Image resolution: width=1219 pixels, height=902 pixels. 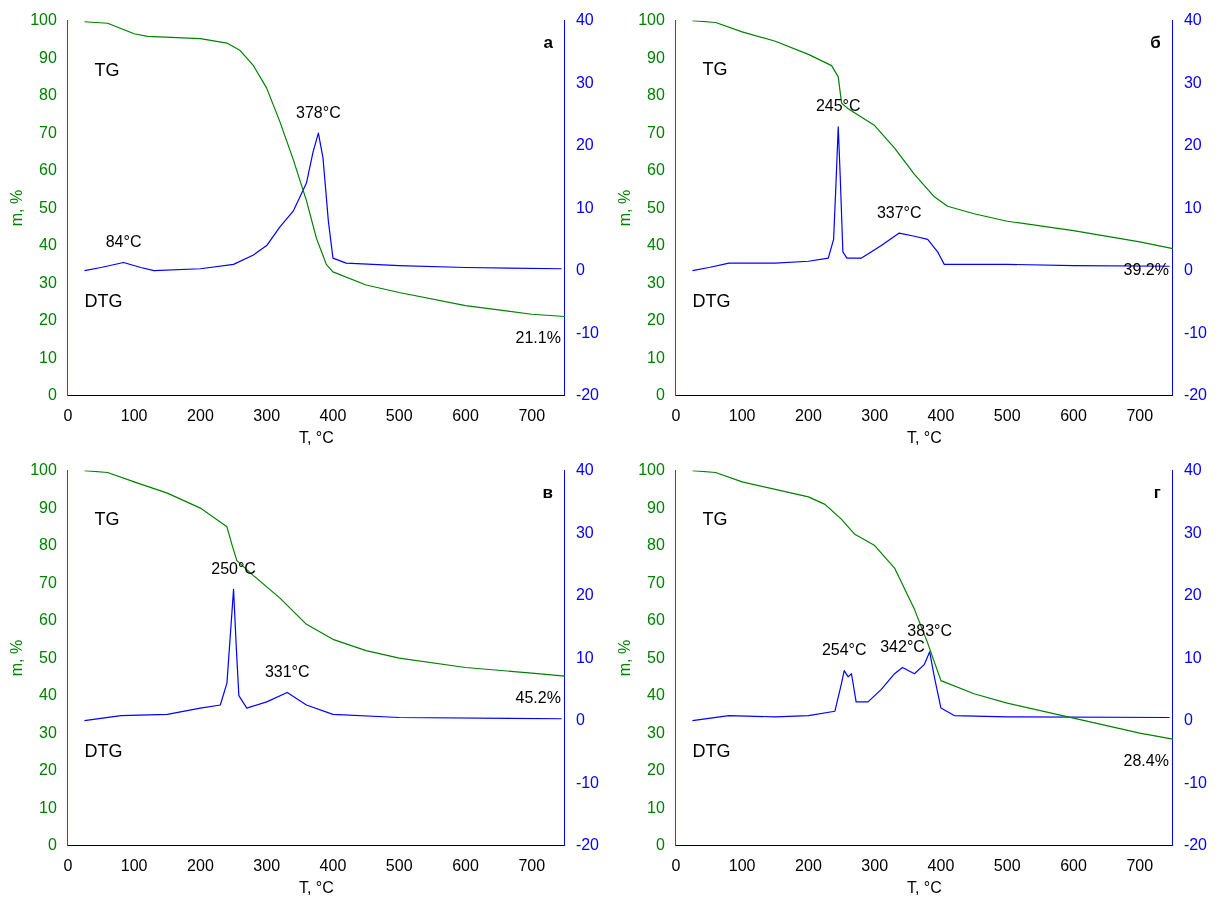 What do you see at coordinates (1155, 42) in the screenshot?
I see `text: б` at bounding box center [1155, 42].